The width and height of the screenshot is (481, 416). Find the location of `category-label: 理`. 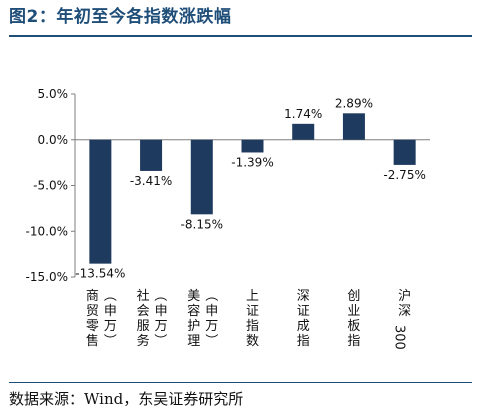

category-label: 理 is located at coordinates (193, 341).